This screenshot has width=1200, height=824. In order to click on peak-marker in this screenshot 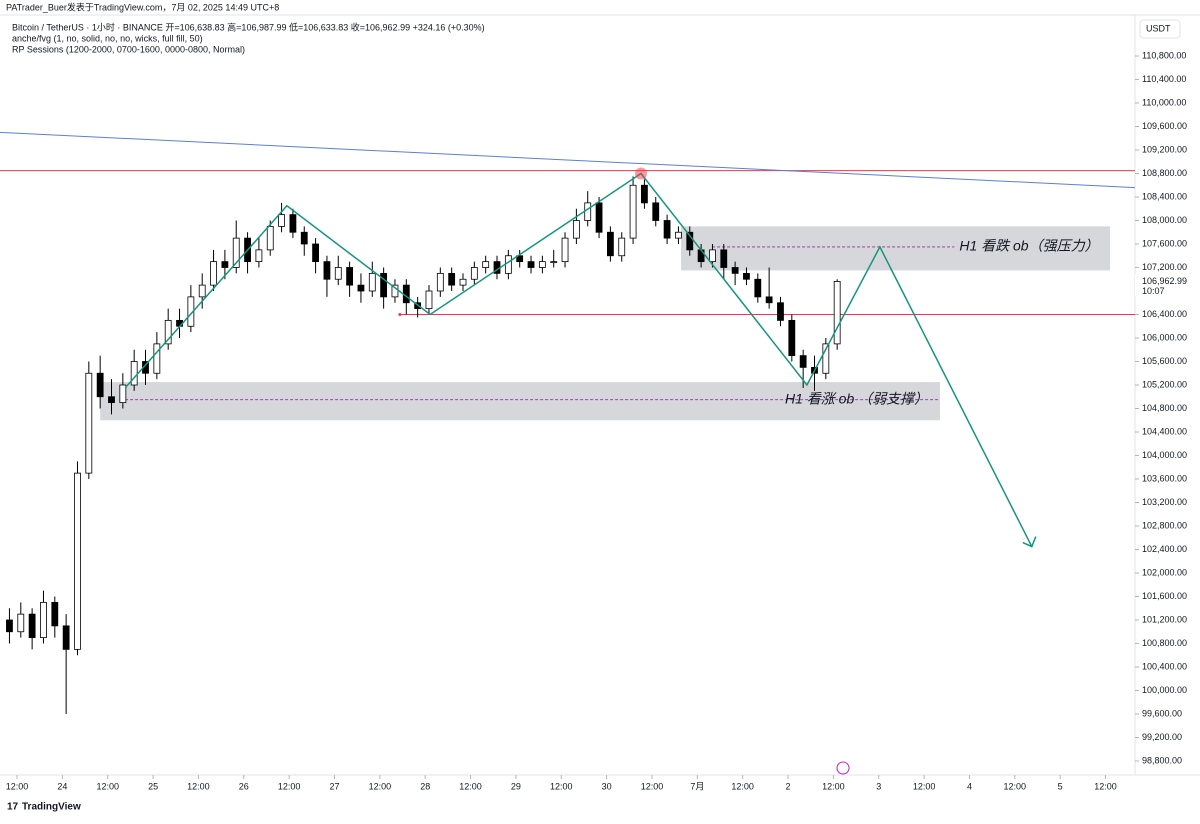, I will do `click(641, 173)`.